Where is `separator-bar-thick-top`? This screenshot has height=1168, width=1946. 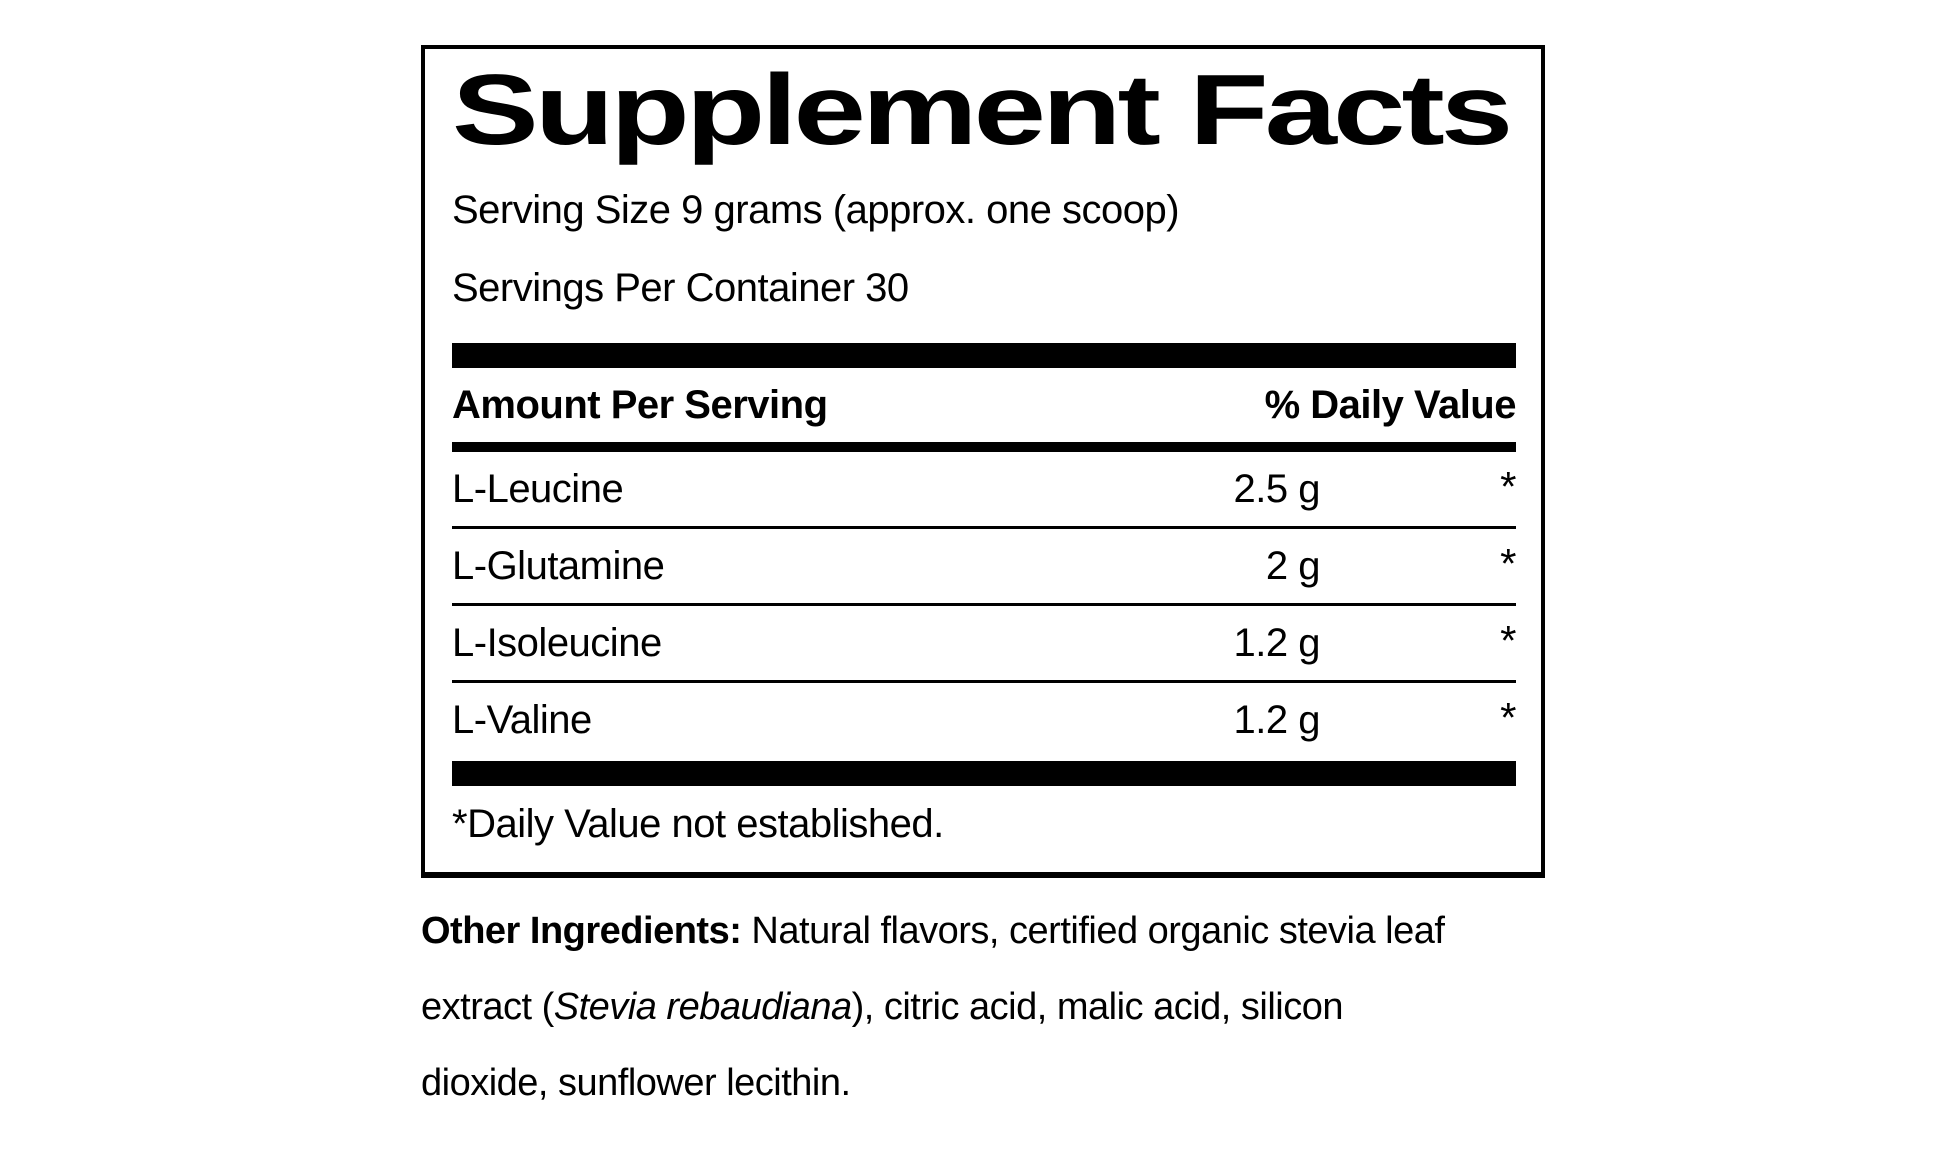 separator-bar-thick-top is located at coordinates (984, 355).